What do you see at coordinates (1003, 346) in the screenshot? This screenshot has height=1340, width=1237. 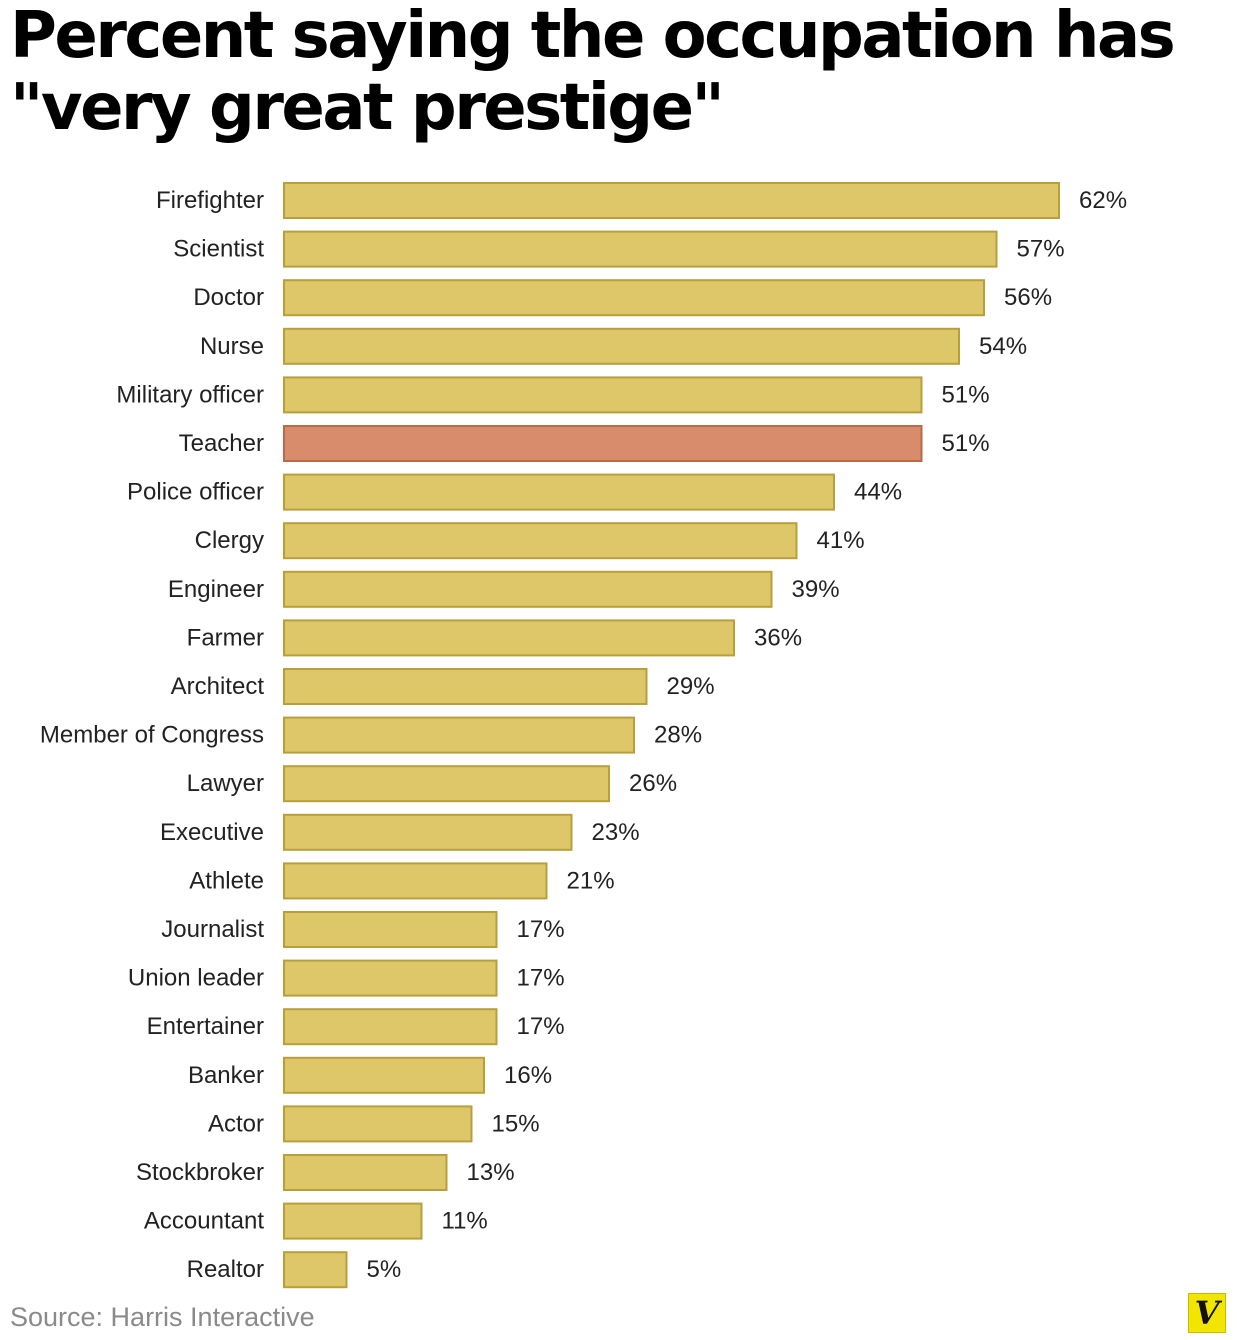 I see `value-label-nurse: 54%` at bounding box center [1003, 346].